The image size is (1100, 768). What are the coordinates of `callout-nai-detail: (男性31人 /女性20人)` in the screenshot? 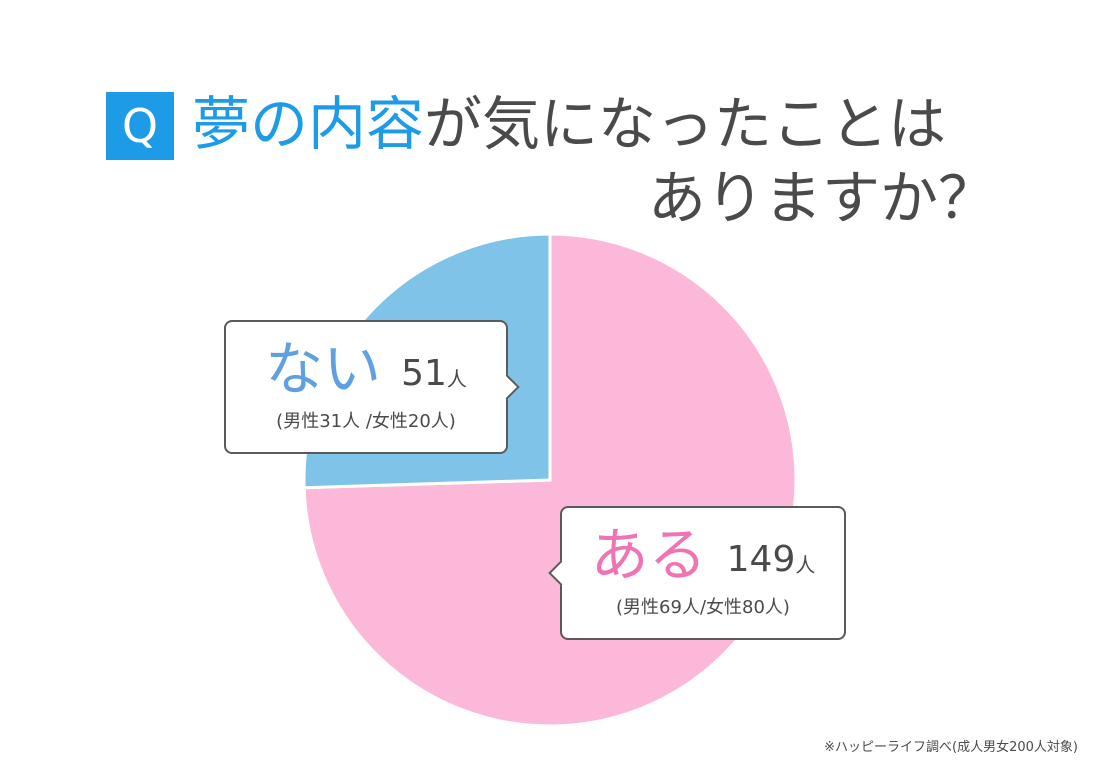 It's located at (366, 421).